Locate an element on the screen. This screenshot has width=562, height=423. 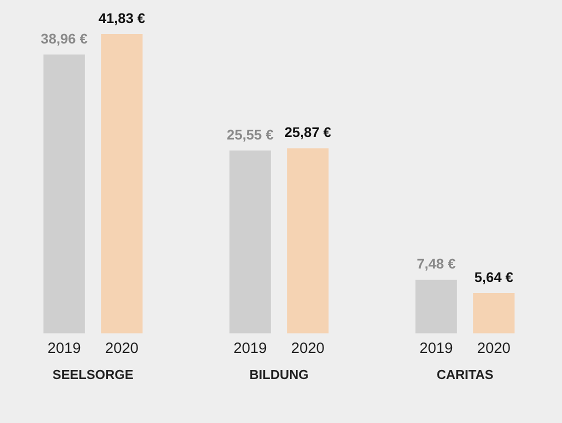
x-tick-label: BILDUNG is located at coordinates (279, 374).